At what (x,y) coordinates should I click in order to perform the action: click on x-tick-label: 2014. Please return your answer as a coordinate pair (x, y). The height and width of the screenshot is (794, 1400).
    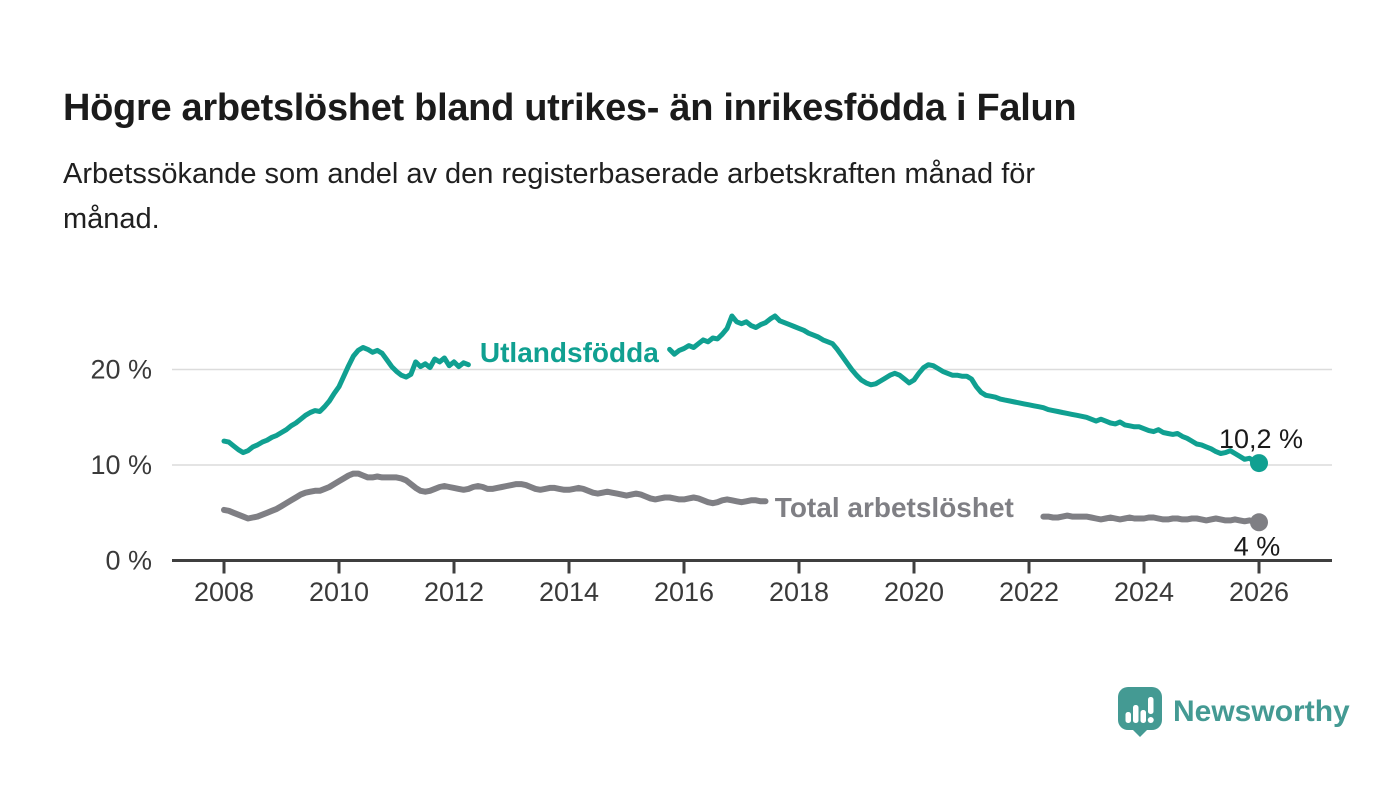
    Looking at the image, I should click on (569, 592).